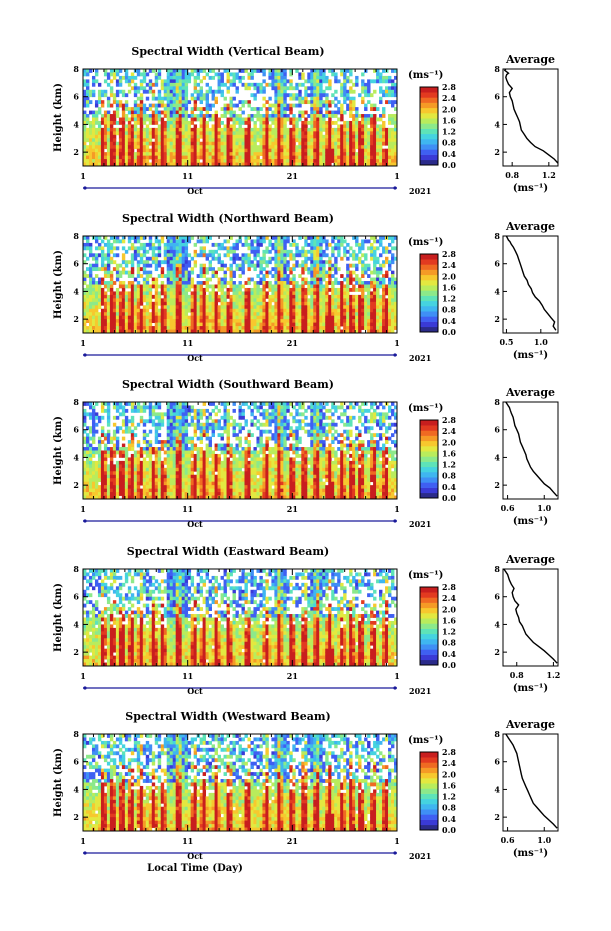 The image size is (611, 931). Describe the element at coordinates (420, 191) in the screenshot. I see `year-label: 2021` at that location.